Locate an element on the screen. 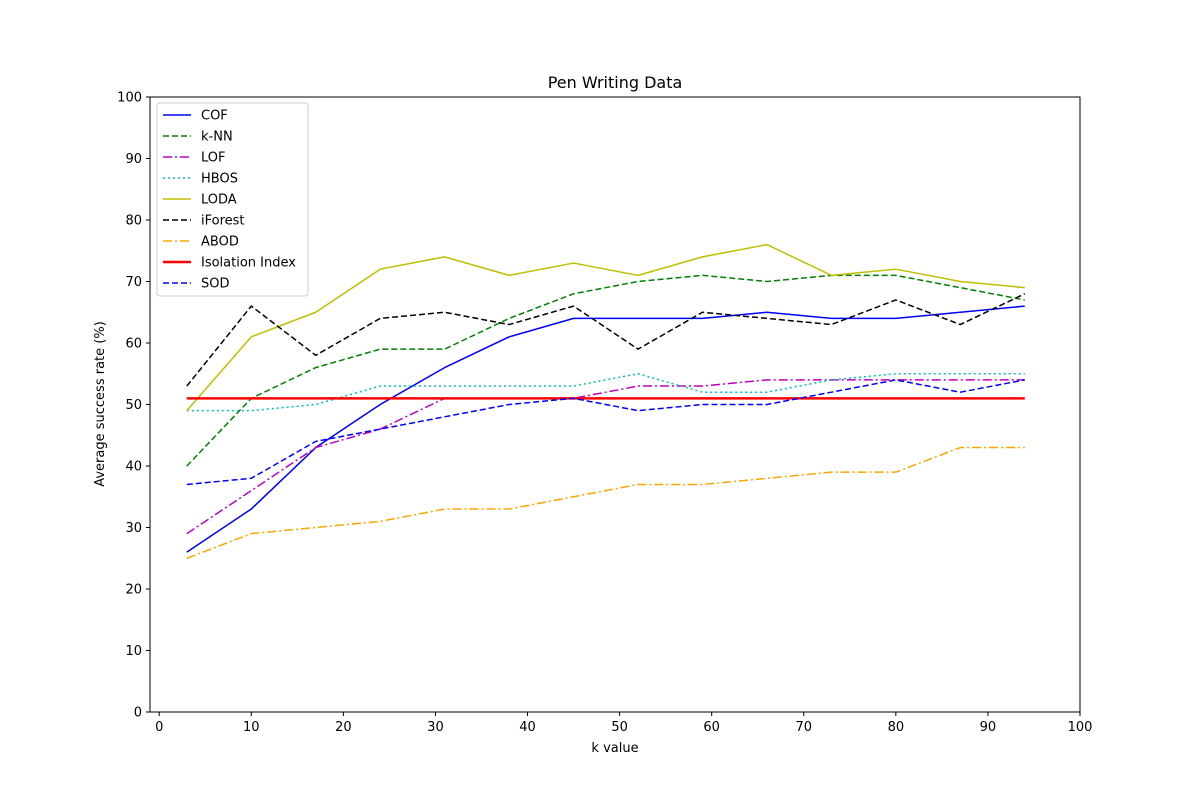  legend-label-iforest: iForest is located at coordinates (223, 221).